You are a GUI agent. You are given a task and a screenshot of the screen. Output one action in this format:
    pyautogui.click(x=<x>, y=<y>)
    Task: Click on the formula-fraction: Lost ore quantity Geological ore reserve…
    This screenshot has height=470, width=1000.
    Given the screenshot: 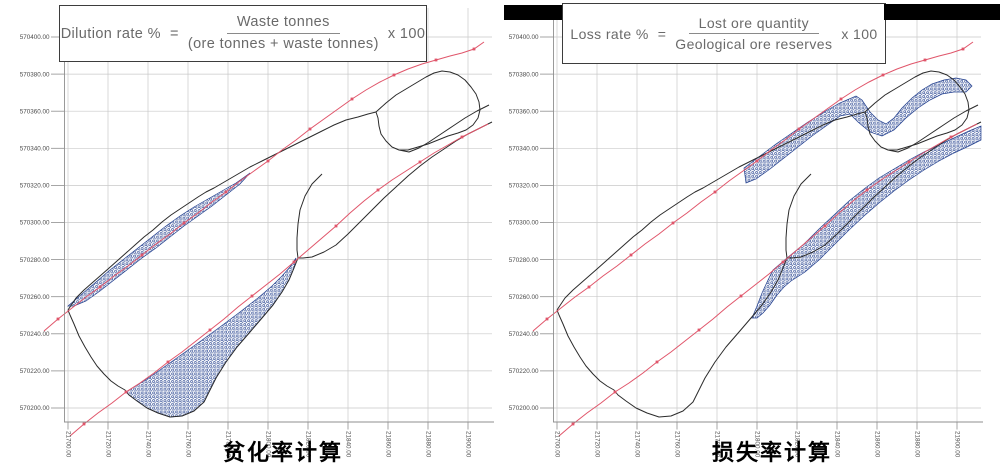 What is the action you would take?
    pyautogui.click(x=753, y=33)
    